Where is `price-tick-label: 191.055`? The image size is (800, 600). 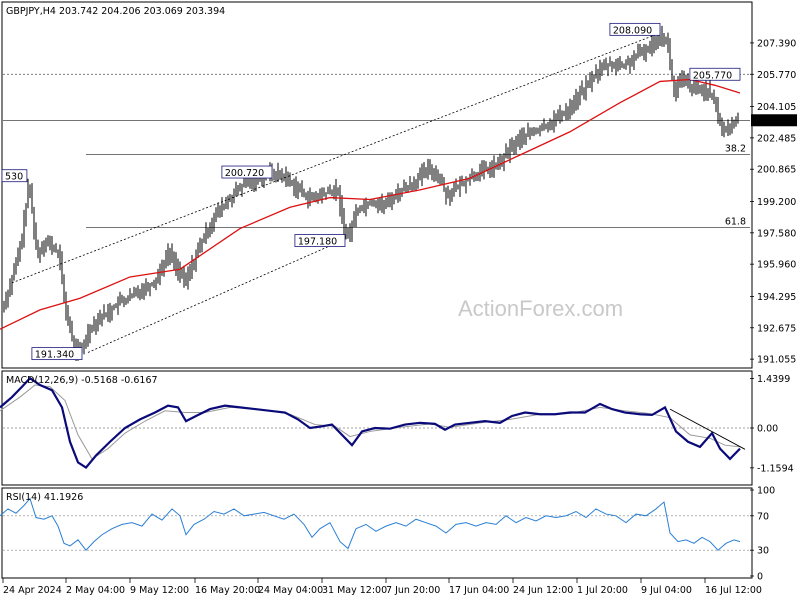 price-tick-label: 191.055 is located at coordinates (776, 360).